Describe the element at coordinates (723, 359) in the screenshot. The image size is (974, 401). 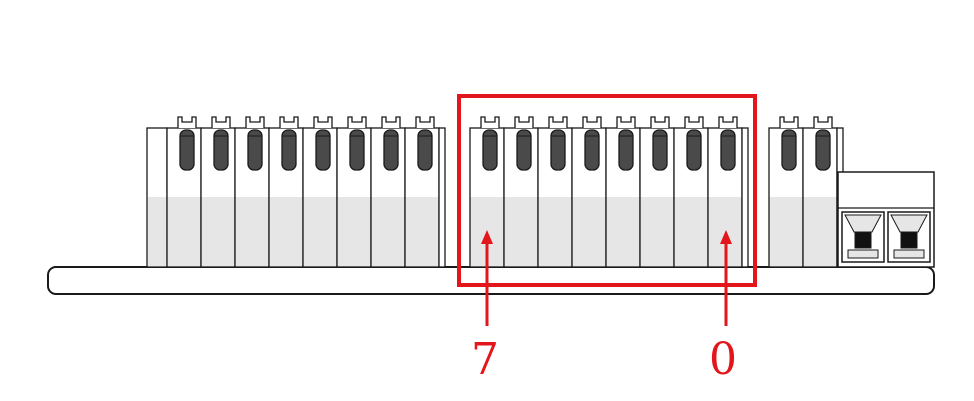
I see `callout-label-bit-0: 0` at that location.